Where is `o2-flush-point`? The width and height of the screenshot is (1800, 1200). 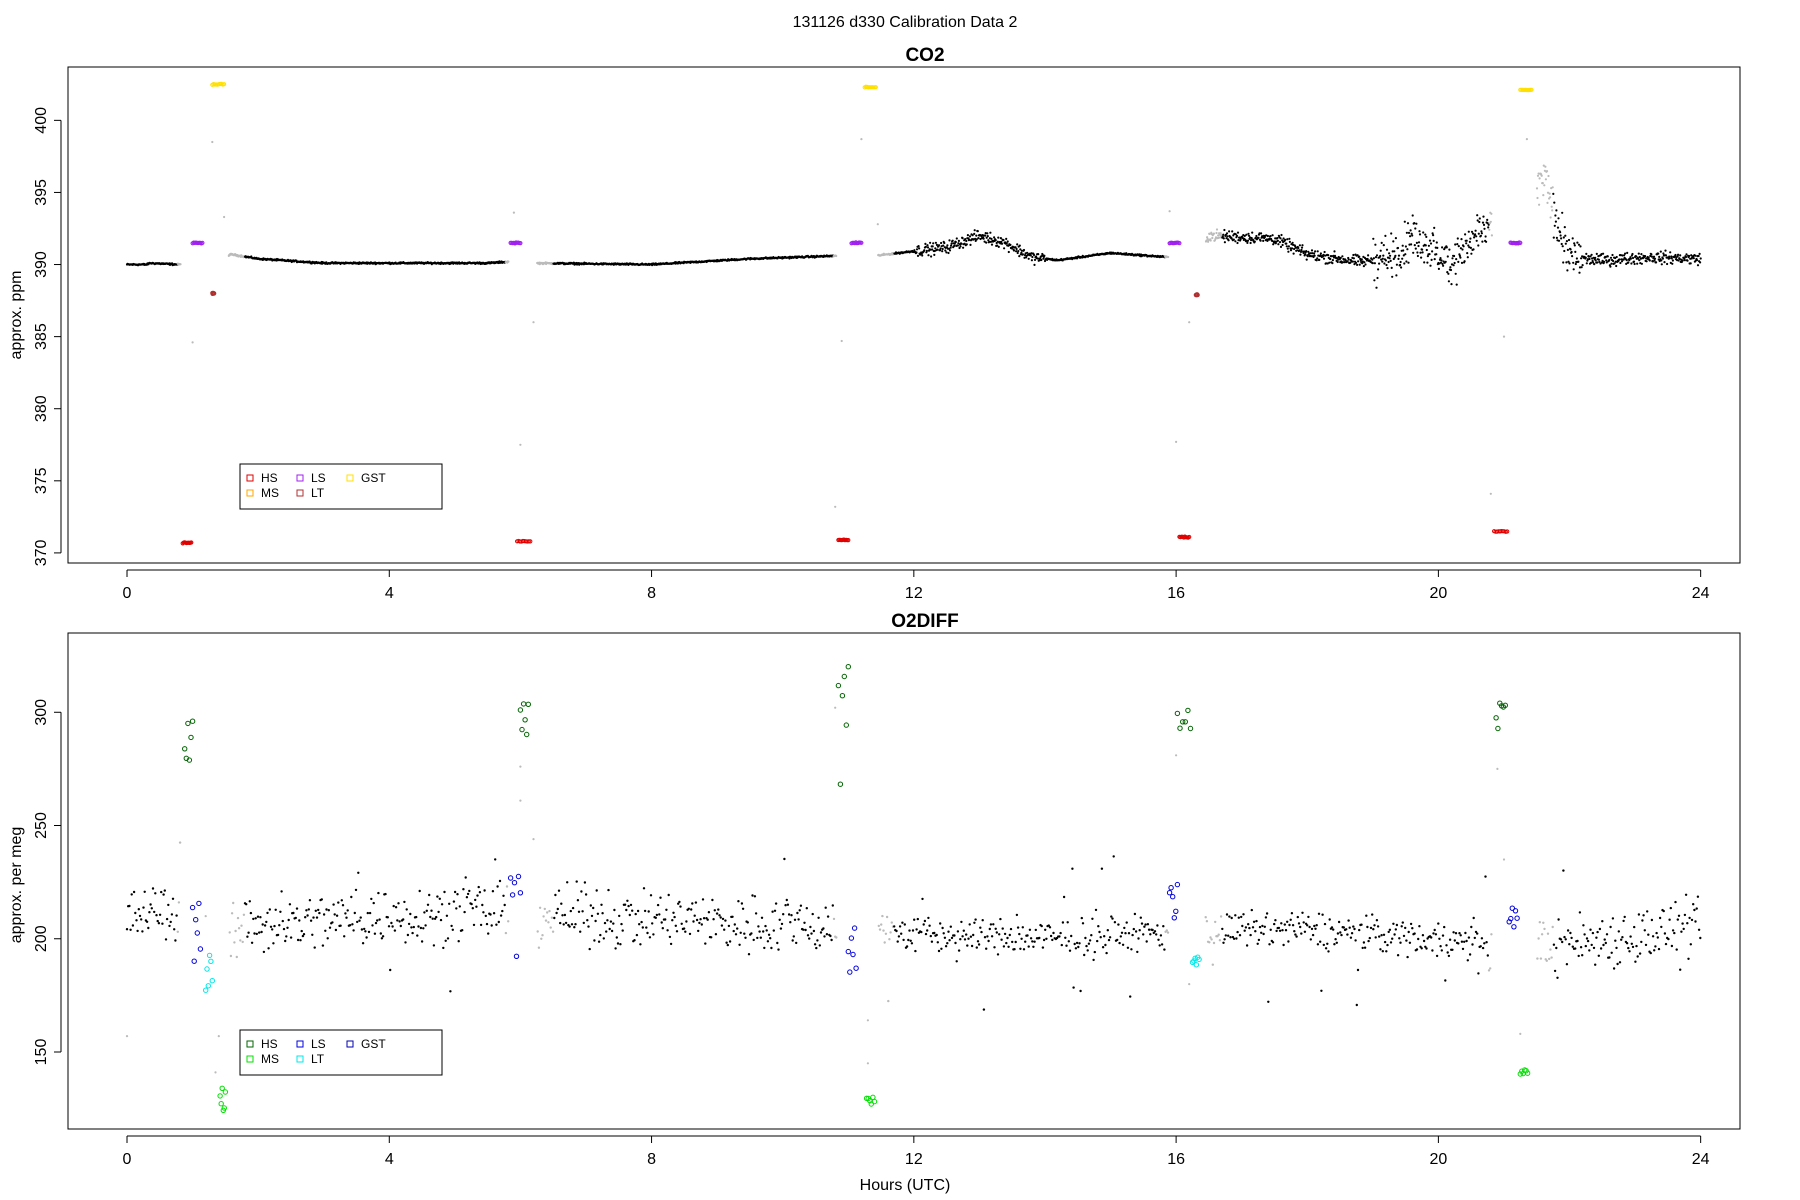 o2-flush-point is located at coordinates (218, 1036).